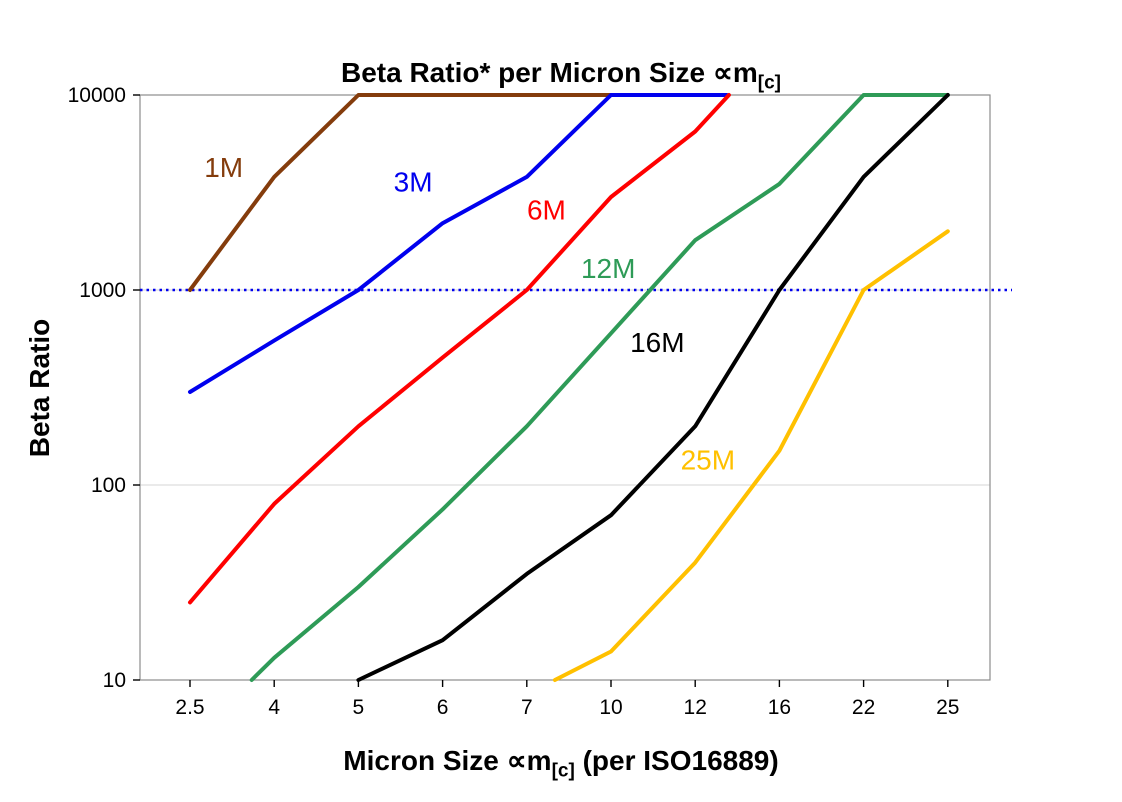 Image resolution: width=1122 pixels, height=802 pixels. What do you see at coordinates (526, 72) in the screenshot?
I see `chart-title-main: Beta Ratio* per Micron Size` at bounding box center [526, 72].